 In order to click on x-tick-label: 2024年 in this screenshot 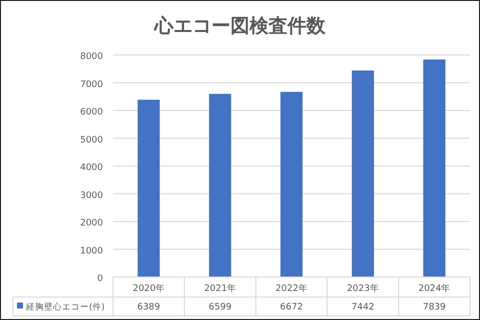, I will do `click(434, 288)`.